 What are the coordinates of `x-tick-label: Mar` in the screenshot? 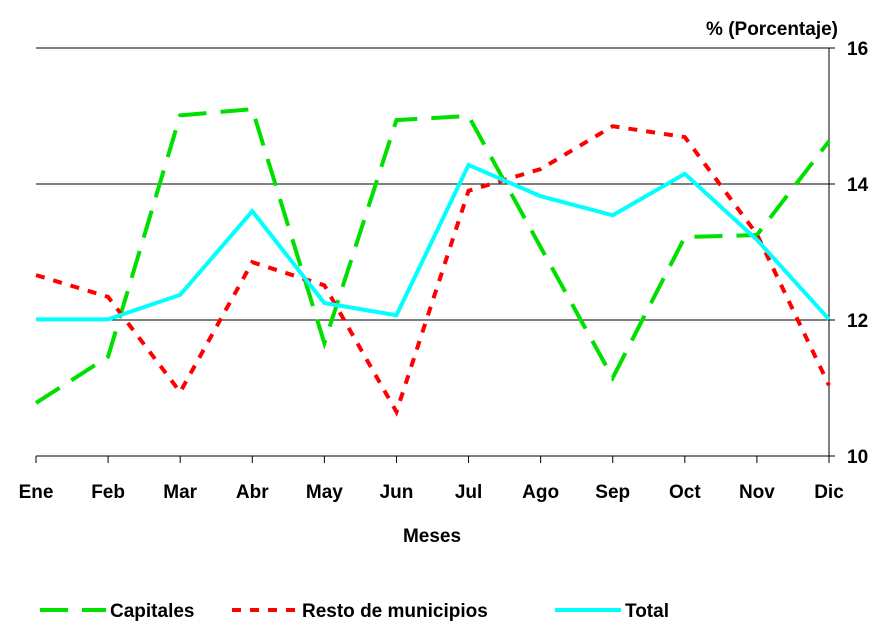 It's located at (180, 492).